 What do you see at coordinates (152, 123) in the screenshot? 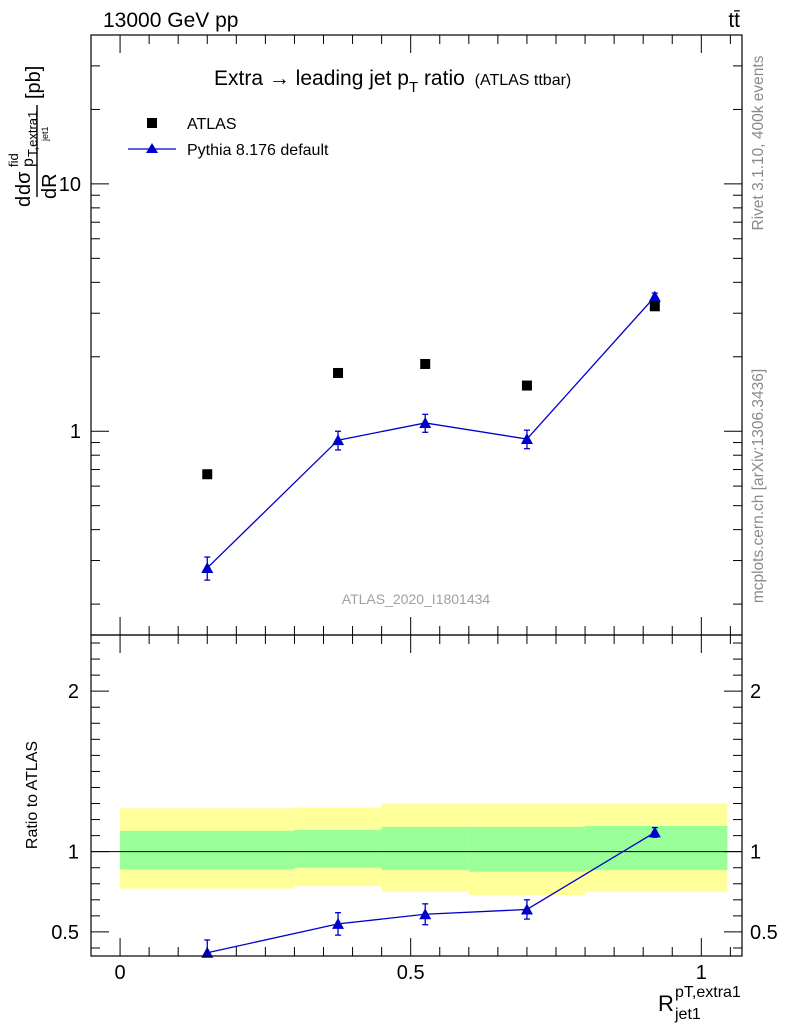
I see `legend-atlas-marker` at bounding box center [152, 123].